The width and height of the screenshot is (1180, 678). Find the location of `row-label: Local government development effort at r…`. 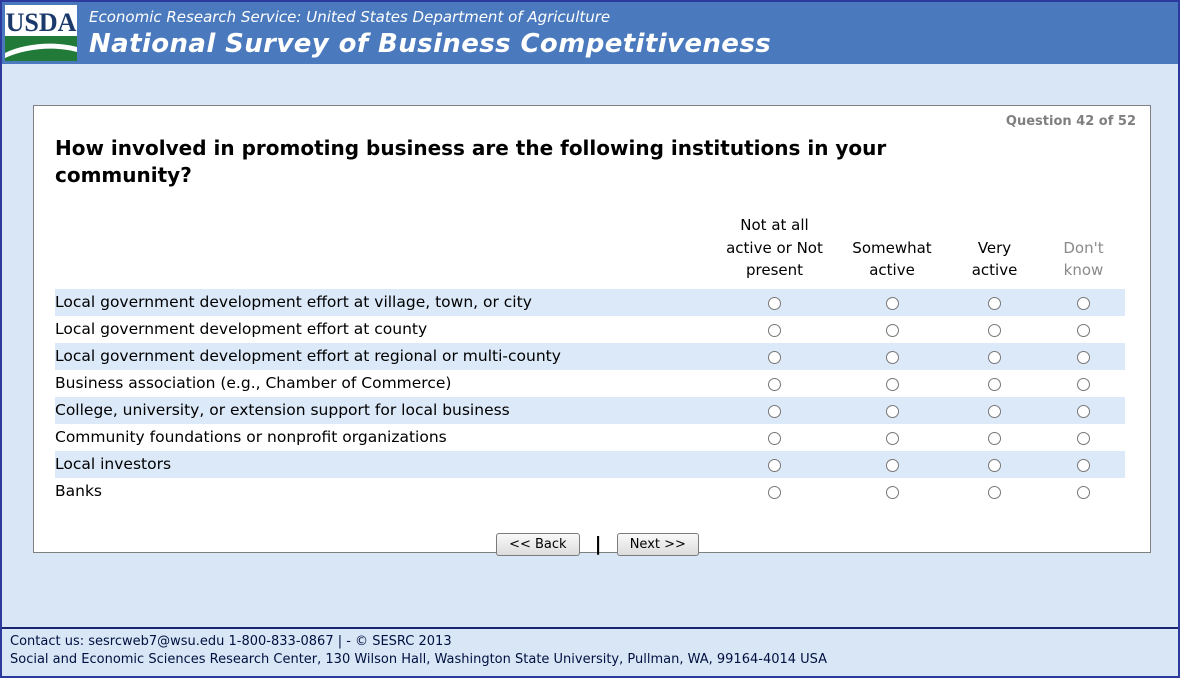

row-label: Local government development effort at r… is located at coordinates (308, 356).